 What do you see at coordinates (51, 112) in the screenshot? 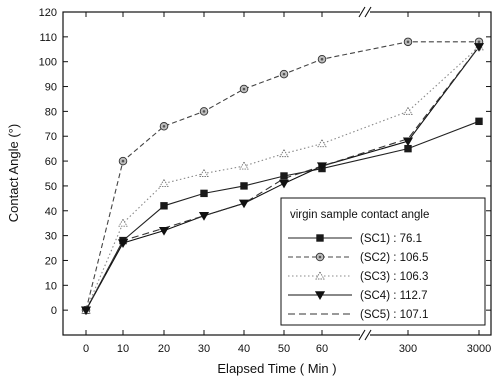
I see `y-tick-label: 80` at bounding box center [51, 112].